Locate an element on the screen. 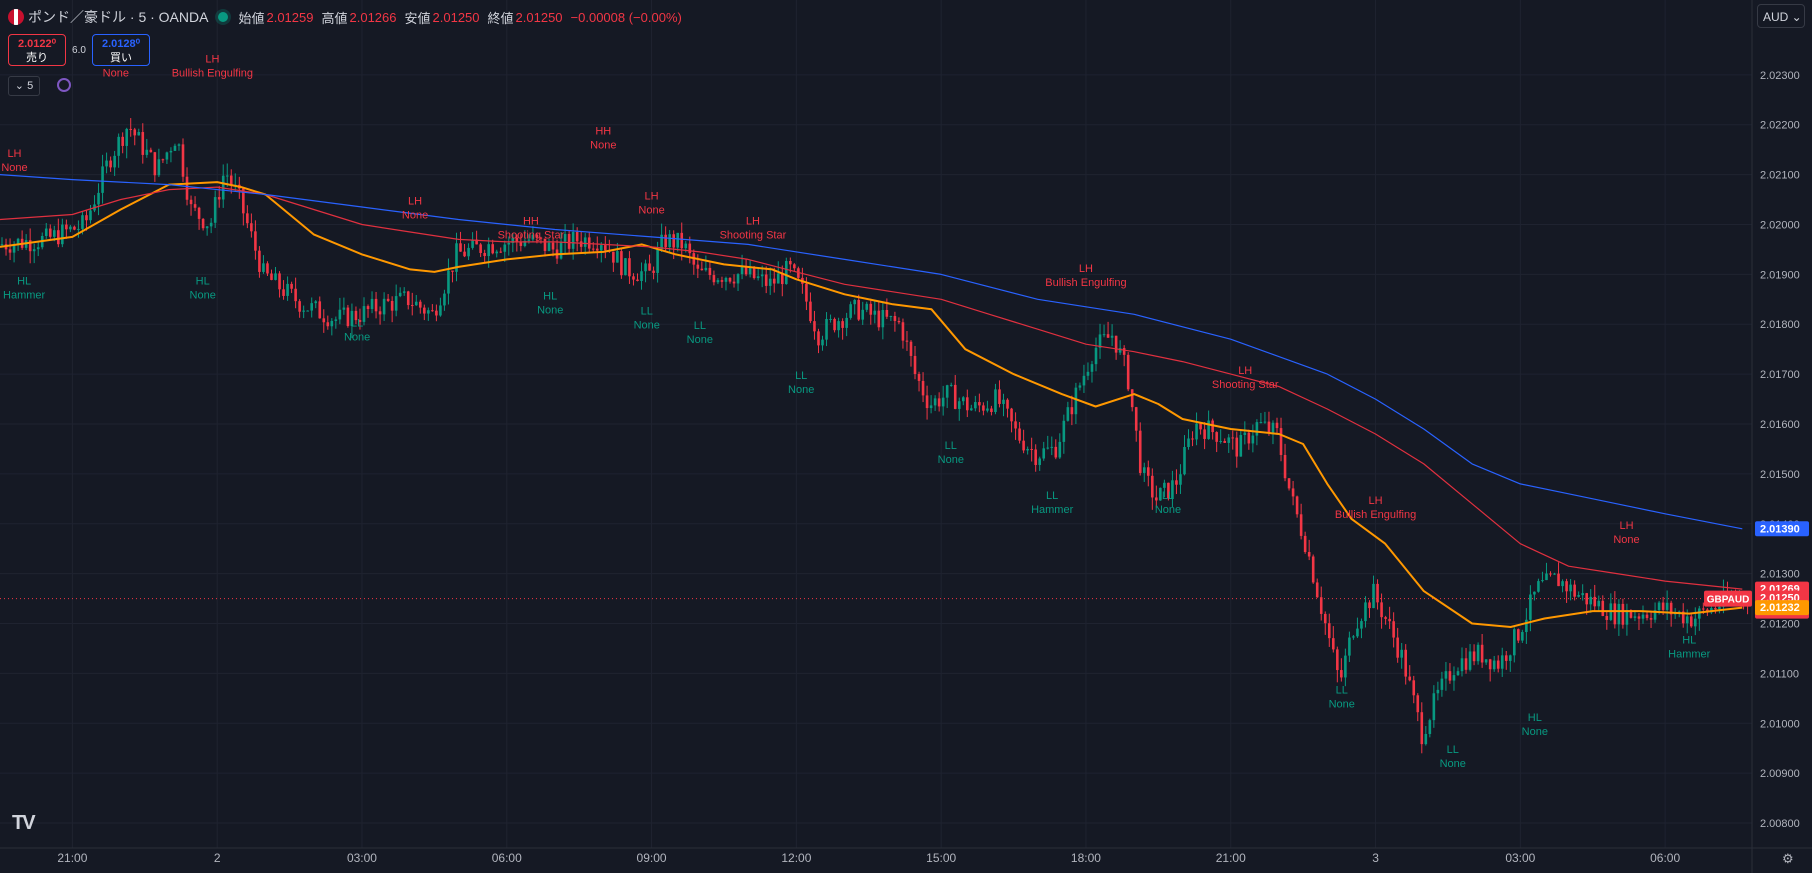  currency-select: AUD ⌄ is located at coordinates (1781, 16).